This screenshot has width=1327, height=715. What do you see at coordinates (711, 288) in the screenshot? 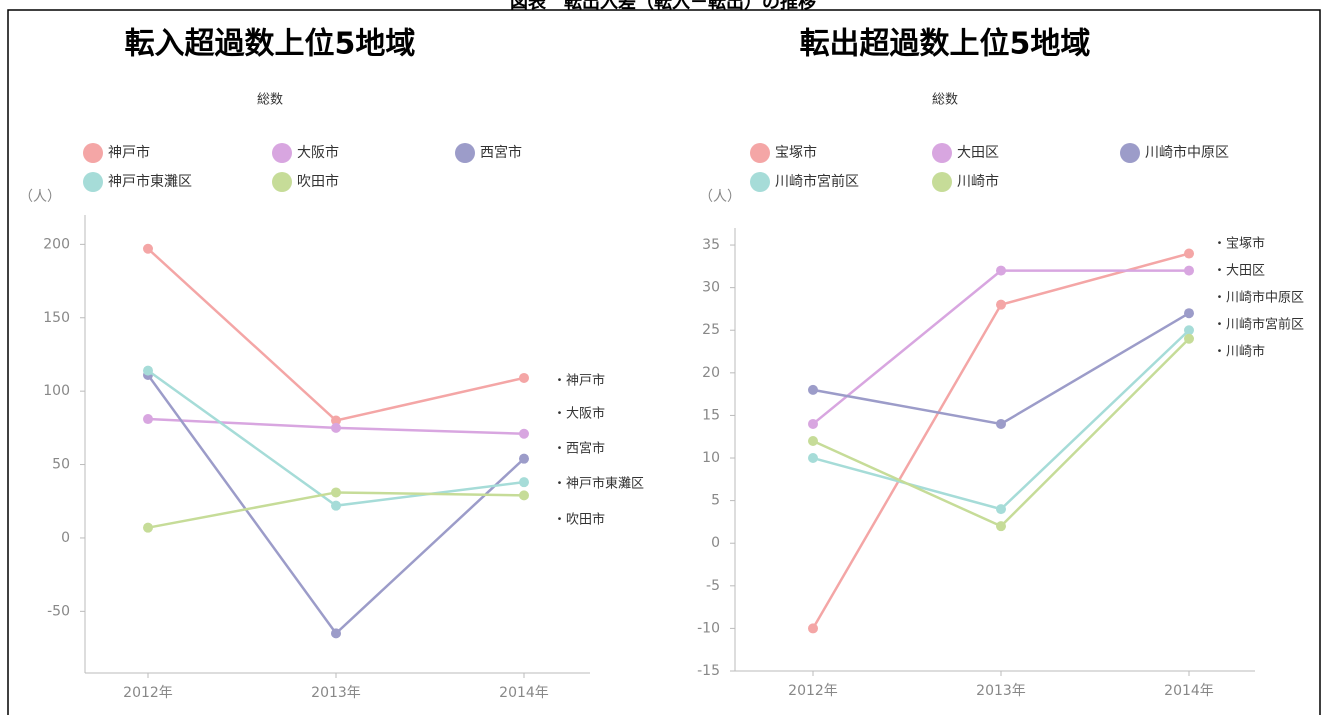
I see `y-tick-label: 30` at bounding box center [711, 288].